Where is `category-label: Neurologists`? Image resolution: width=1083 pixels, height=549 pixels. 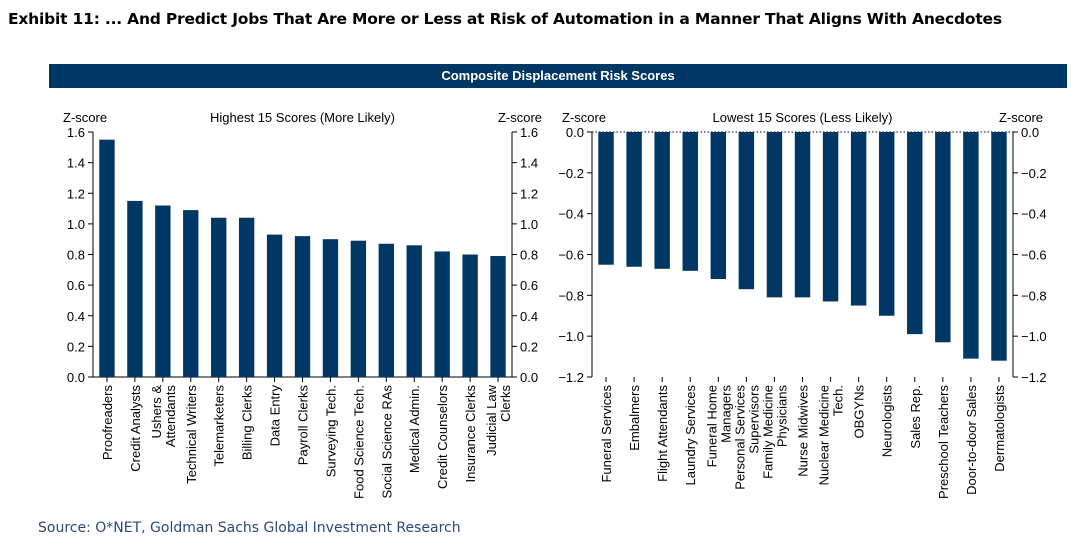
category-label: Neurologists is located at coordinates (887, 421).